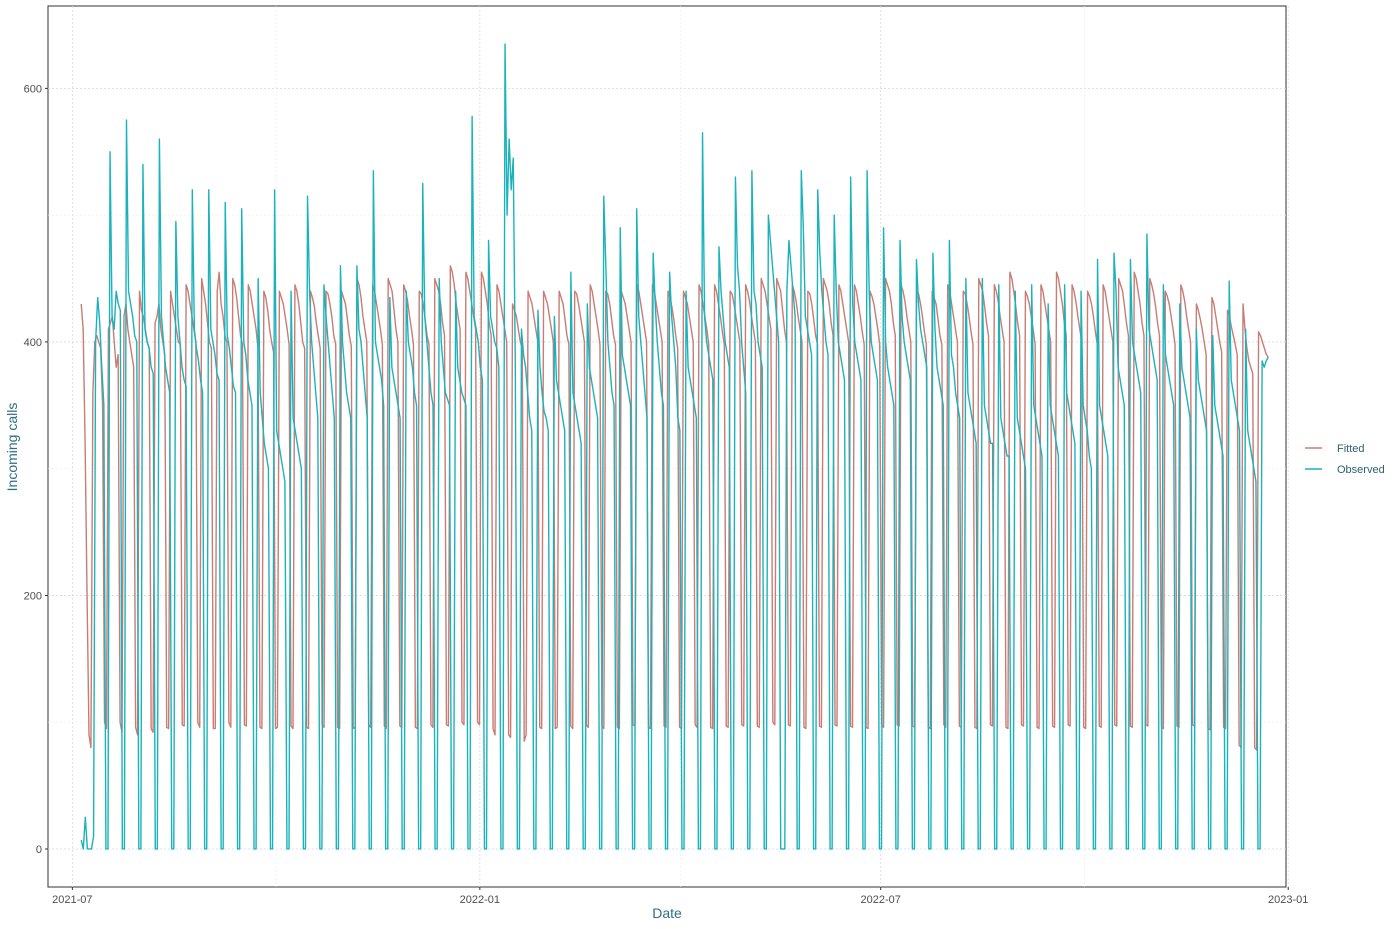 Image resolution: width=1400 pixels, height=929 pixels. What do you see at coordinates (1361, 470) in the screenshot?
I see `legend-label: Observed` at bounding box center [1361, 470].